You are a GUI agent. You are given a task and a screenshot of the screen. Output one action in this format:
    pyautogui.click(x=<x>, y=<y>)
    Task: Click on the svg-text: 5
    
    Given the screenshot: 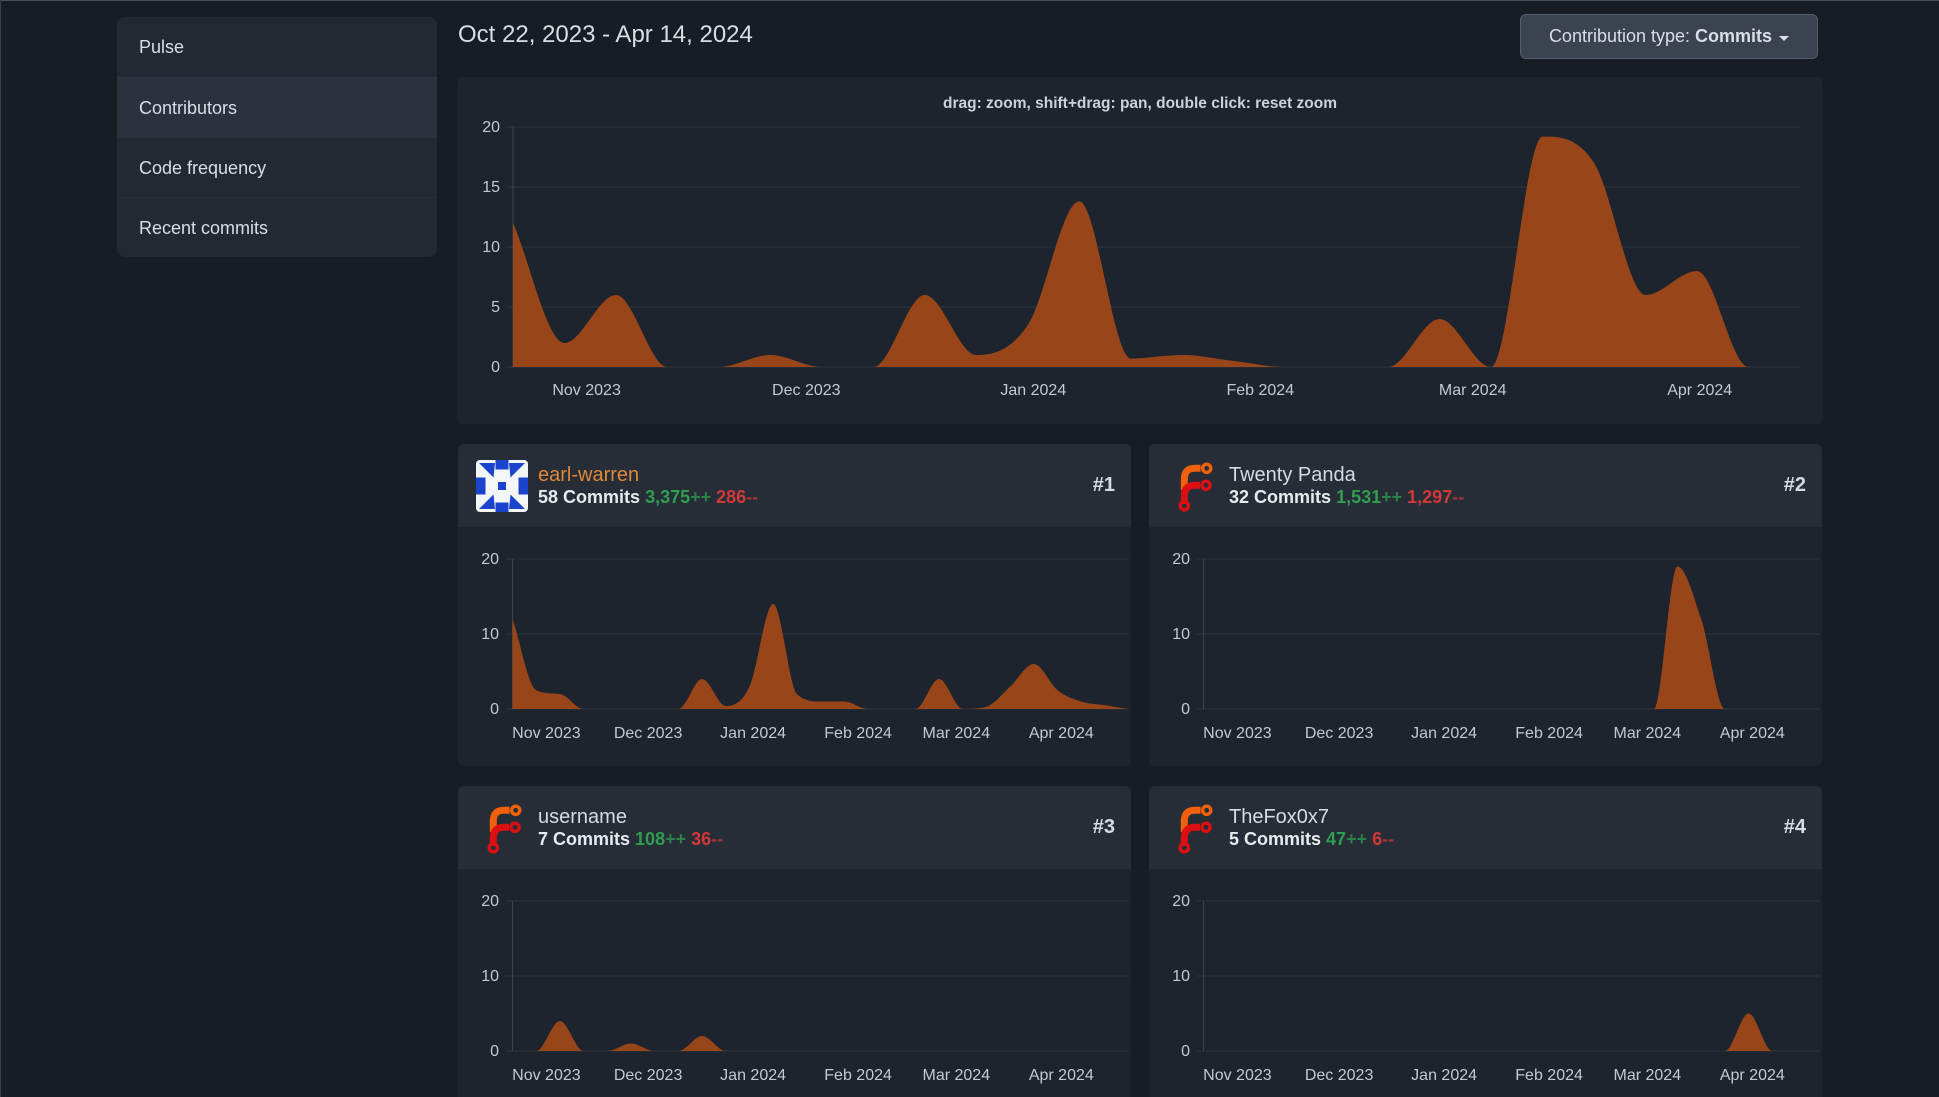 What is the action you would take?
    pyautogui.click(x=495, y=307)
    